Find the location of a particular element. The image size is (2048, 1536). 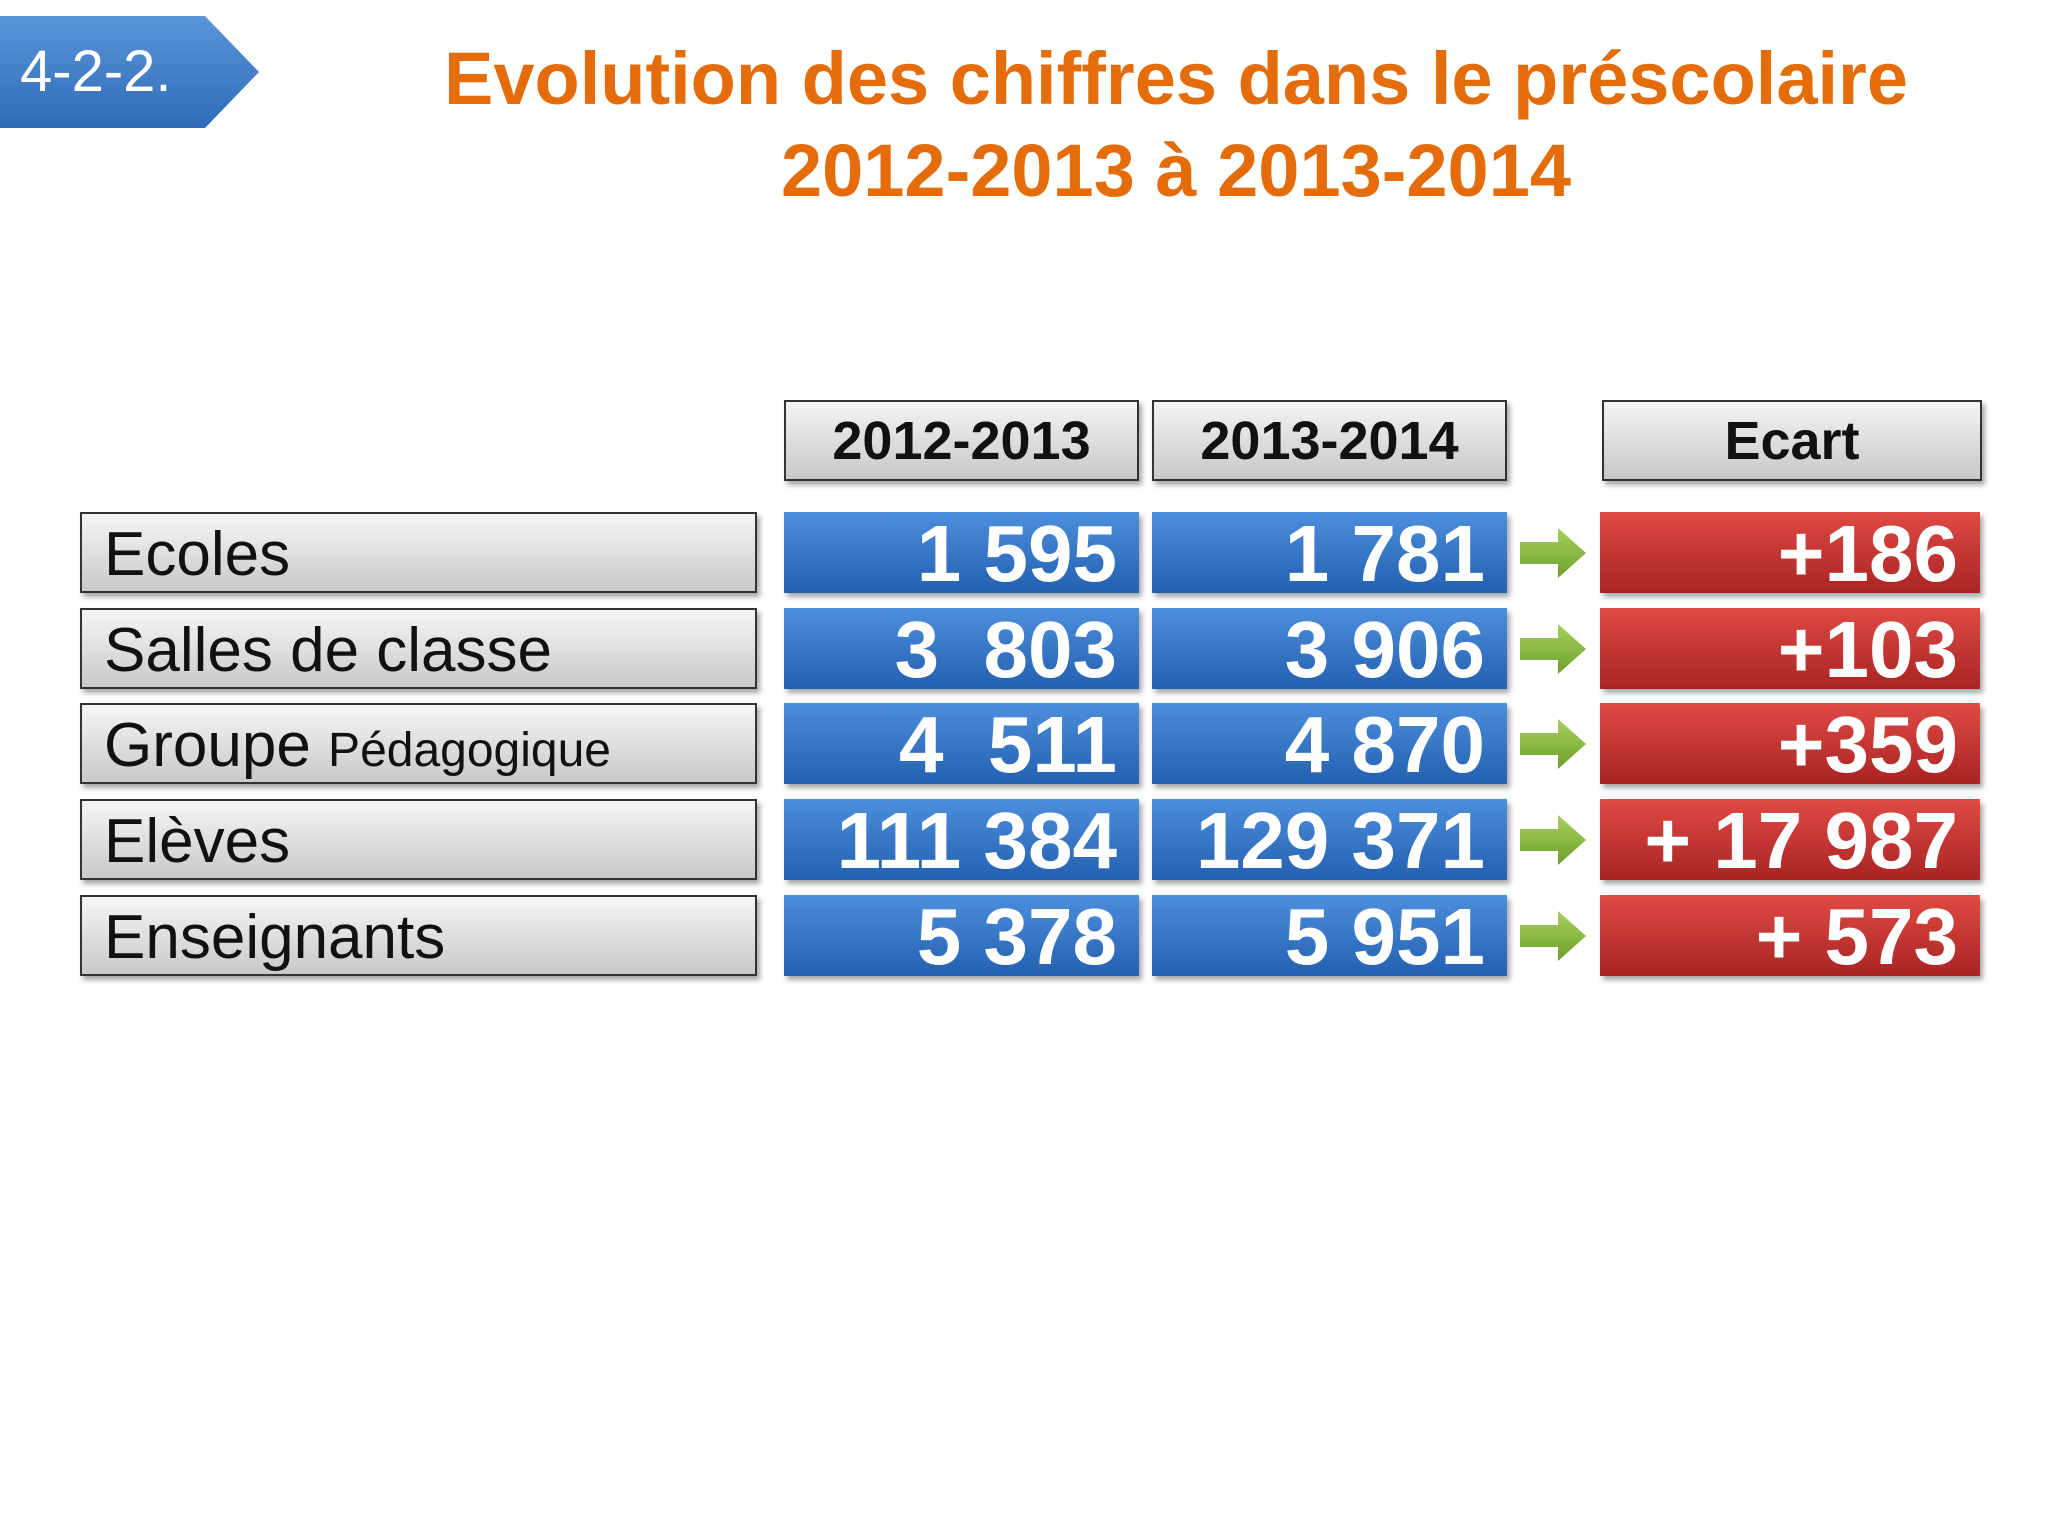

ecart-cell: +186 is located at coordinates (1790, 554).